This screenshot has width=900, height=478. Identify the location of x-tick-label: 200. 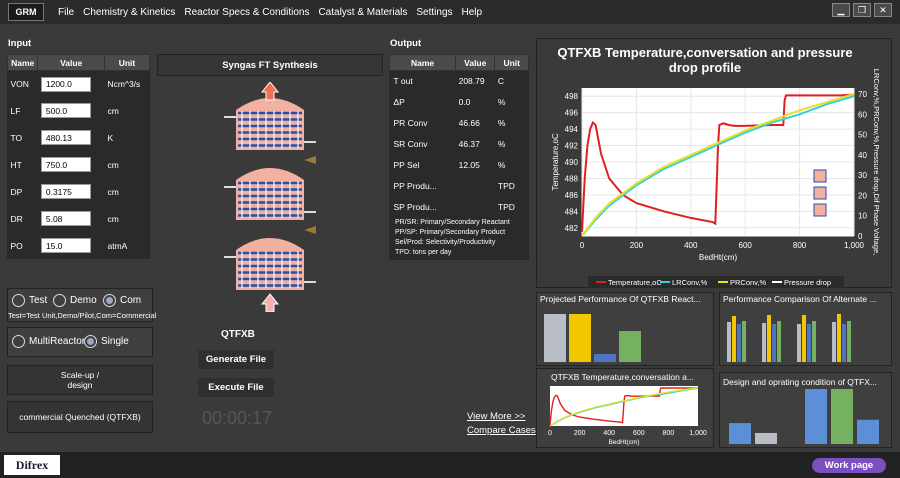
(637, 245).